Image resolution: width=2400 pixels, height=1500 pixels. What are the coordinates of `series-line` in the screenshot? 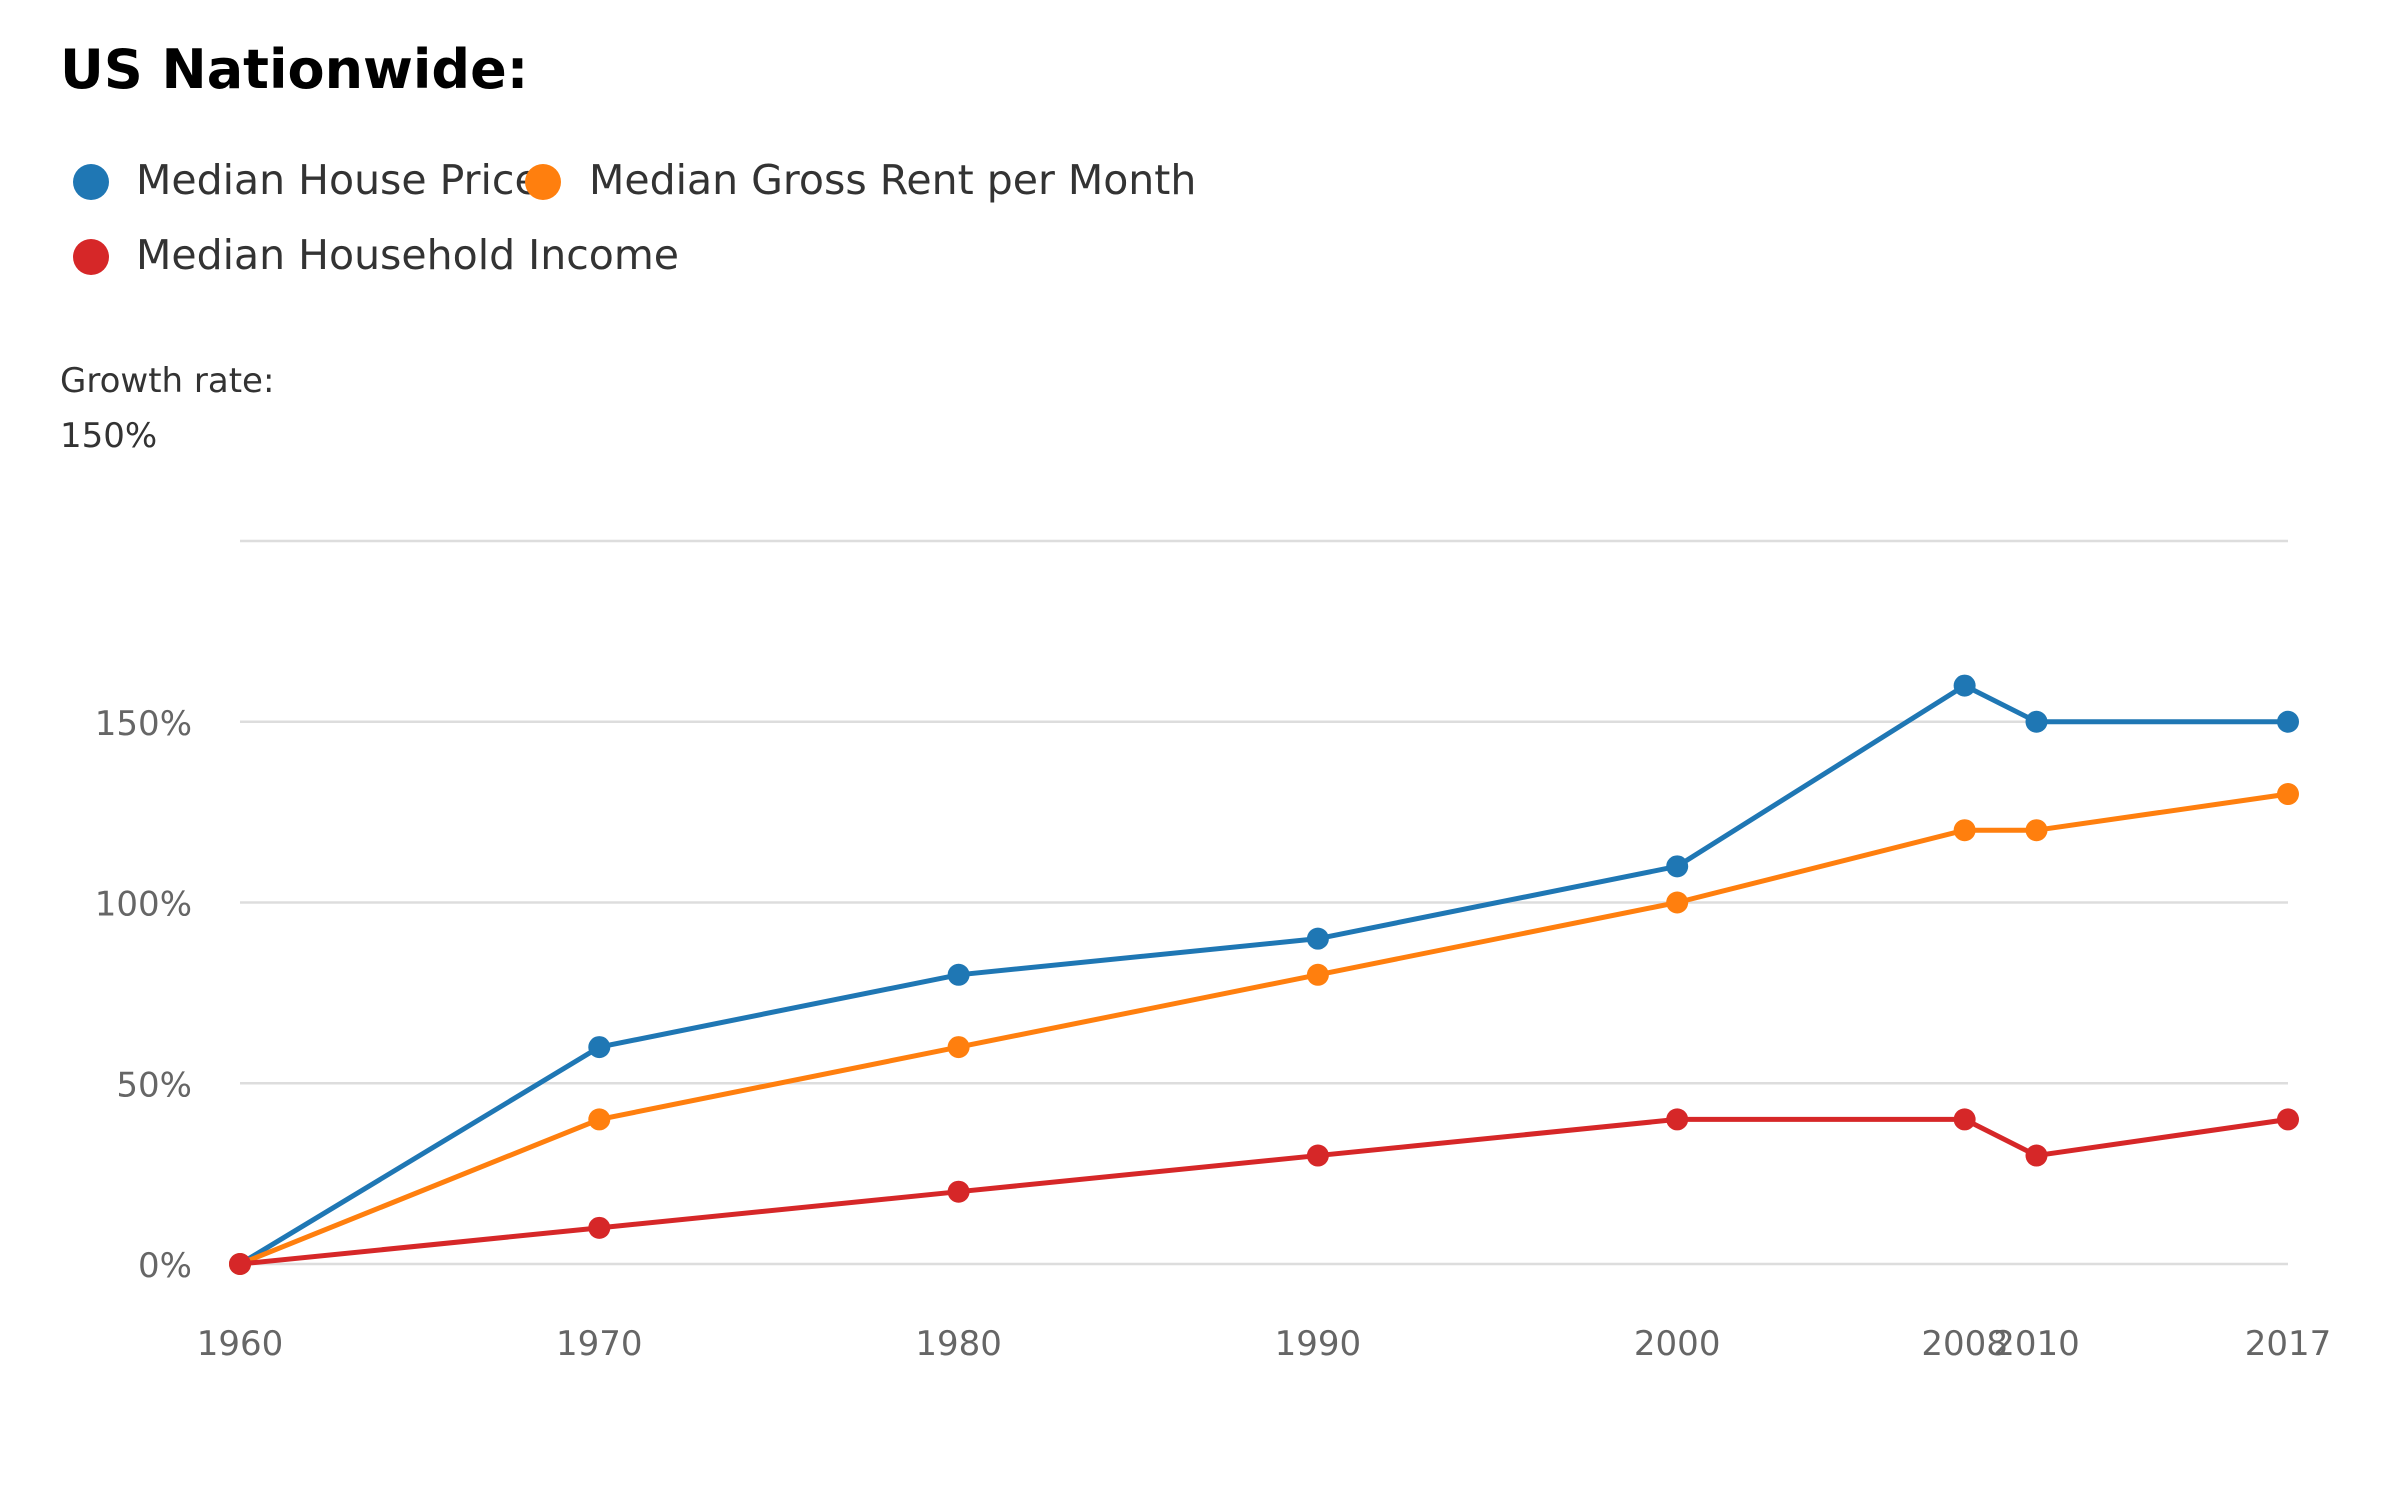 It's located at (1264, 1191).